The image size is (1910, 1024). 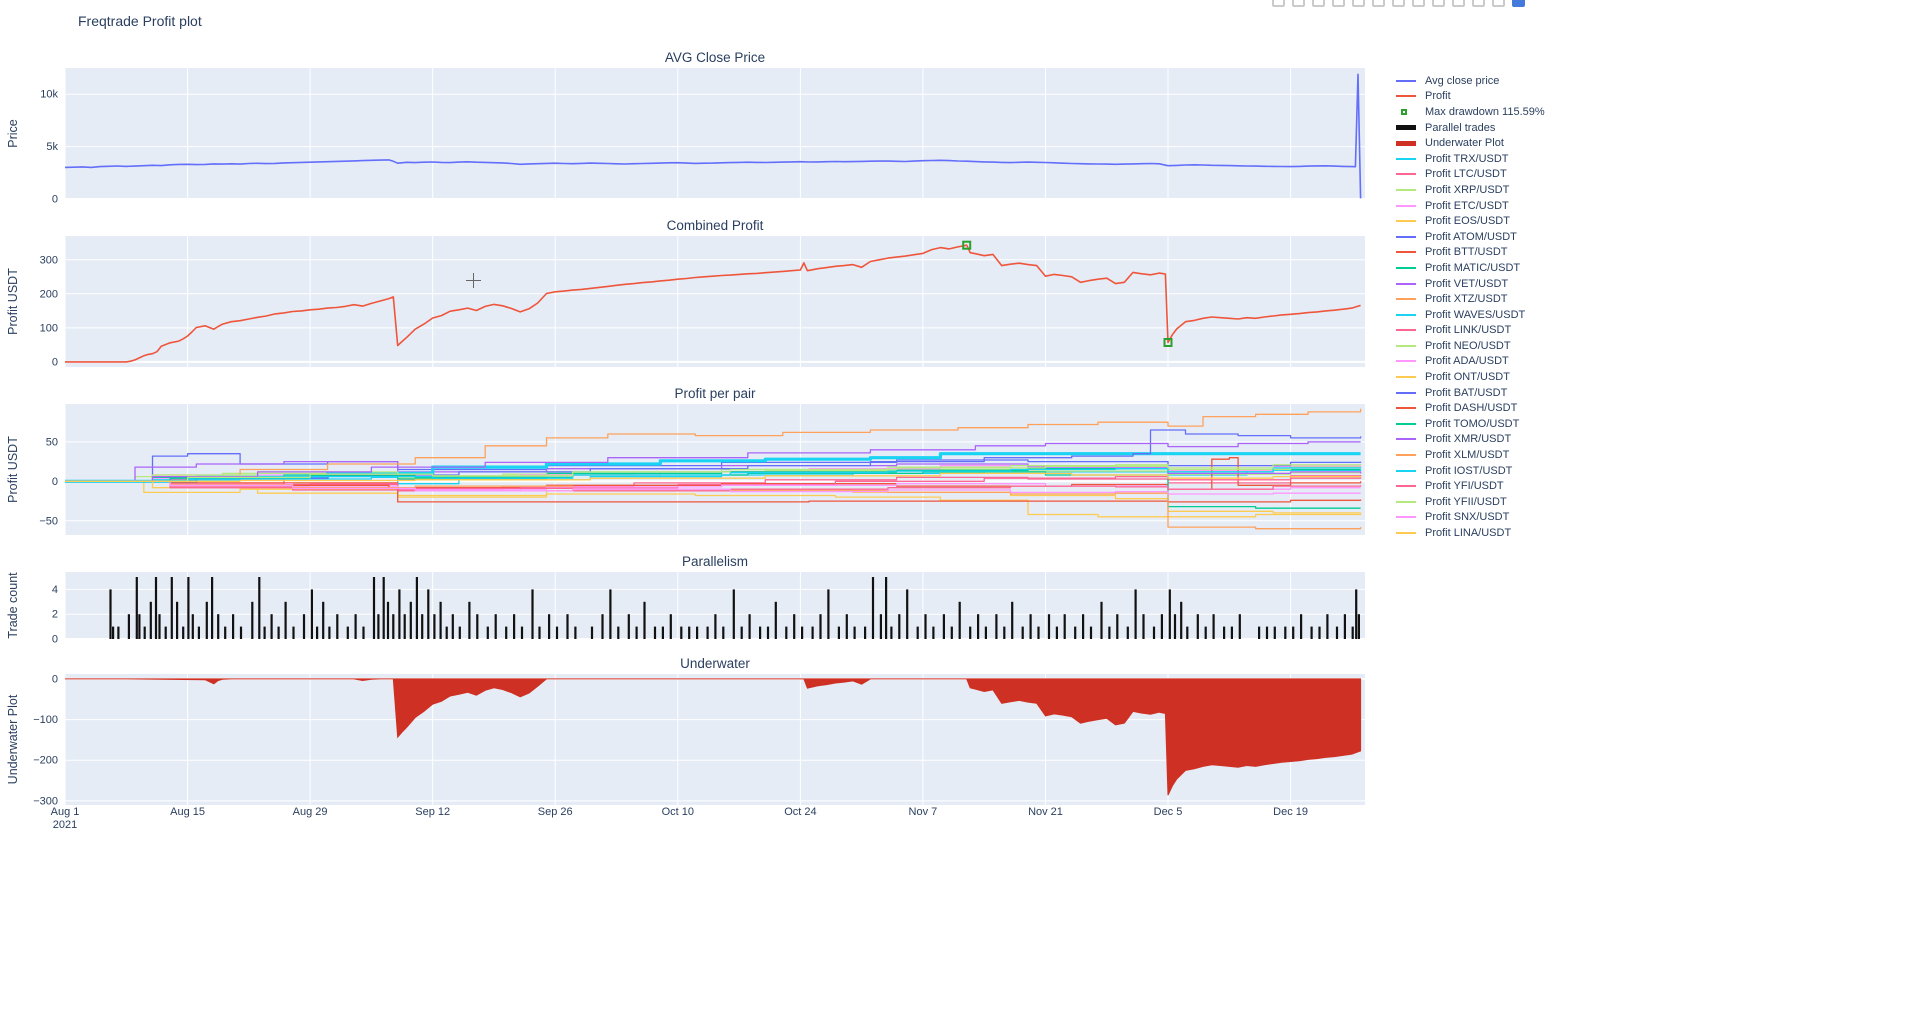 What do you see at coordinates (1518, 3) in the screenshot?
I see `plotly-logo` at bounding box center [1518, 3].